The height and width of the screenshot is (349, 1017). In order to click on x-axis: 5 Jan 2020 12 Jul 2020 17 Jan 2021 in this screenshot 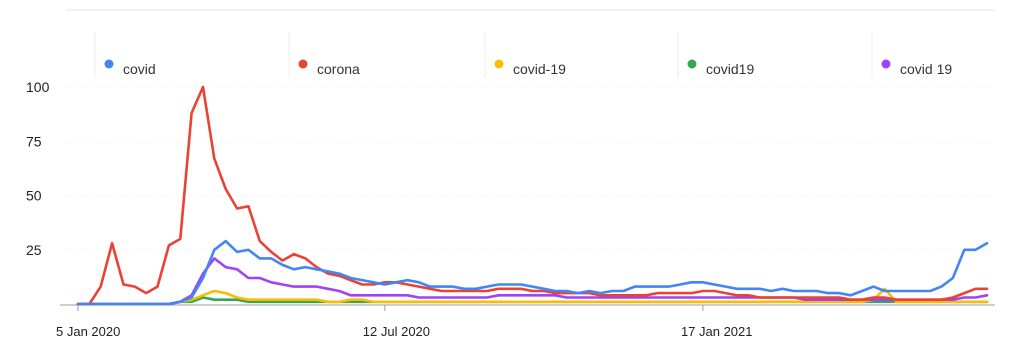, I will do `click(525, 321)`.